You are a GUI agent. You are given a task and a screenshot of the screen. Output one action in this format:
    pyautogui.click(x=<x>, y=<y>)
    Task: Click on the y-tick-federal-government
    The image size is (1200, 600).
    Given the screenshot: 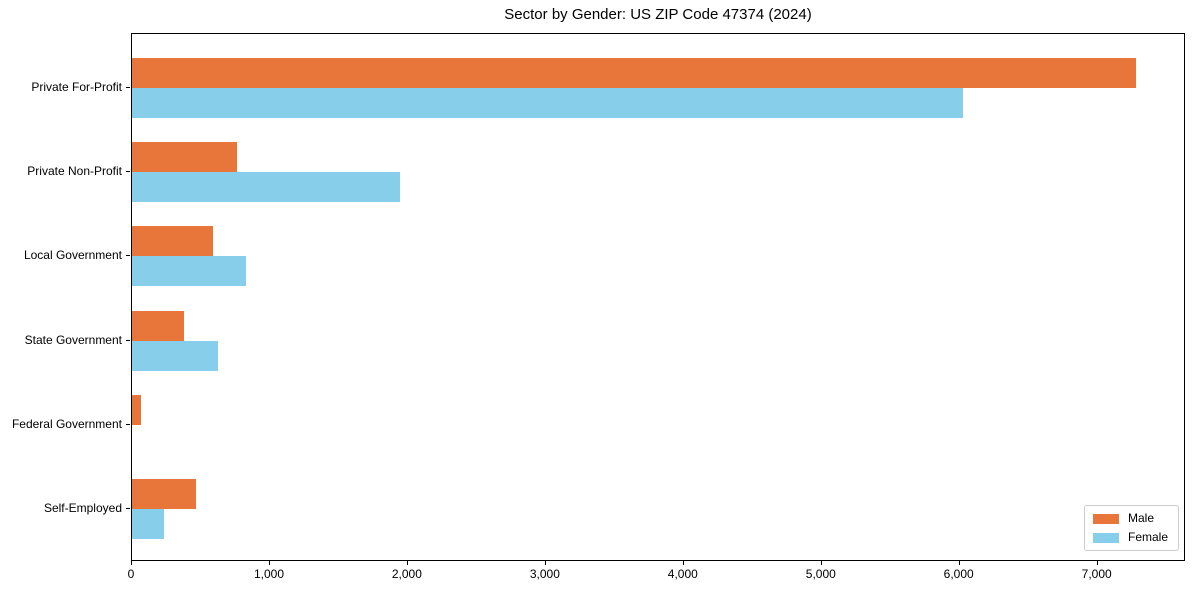 What is the action you would take?
    pyautogui.click(x=128, y=424)
    